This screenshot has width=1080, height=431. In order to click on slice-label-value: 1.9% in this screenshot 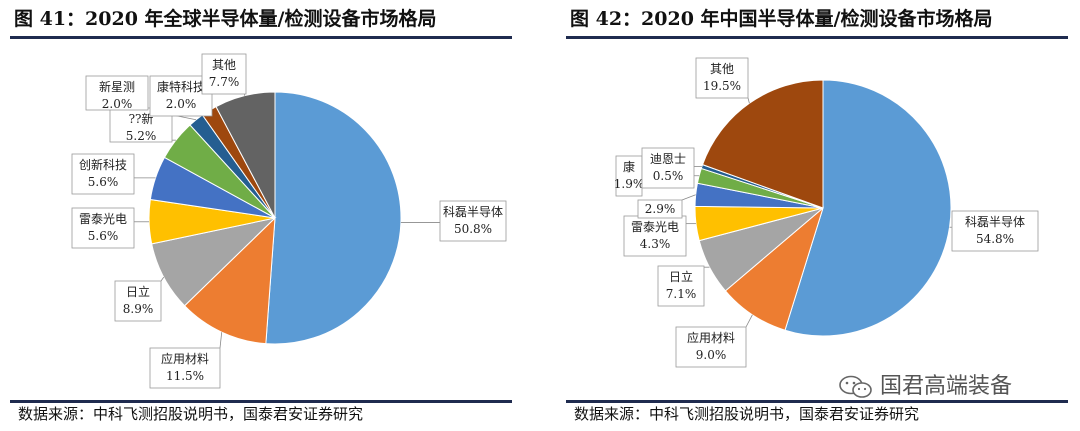, I will do `click(629, 184)`.